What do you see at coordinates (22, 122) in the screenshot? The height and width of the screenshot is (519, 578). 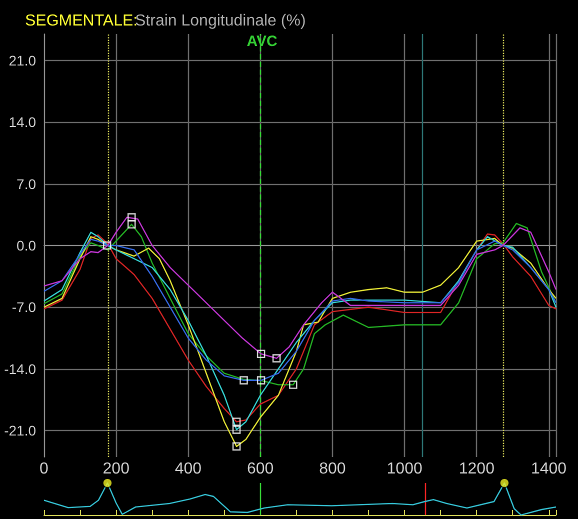 I see `y-tick-label: 14.0` at bounding box center [22, 122].